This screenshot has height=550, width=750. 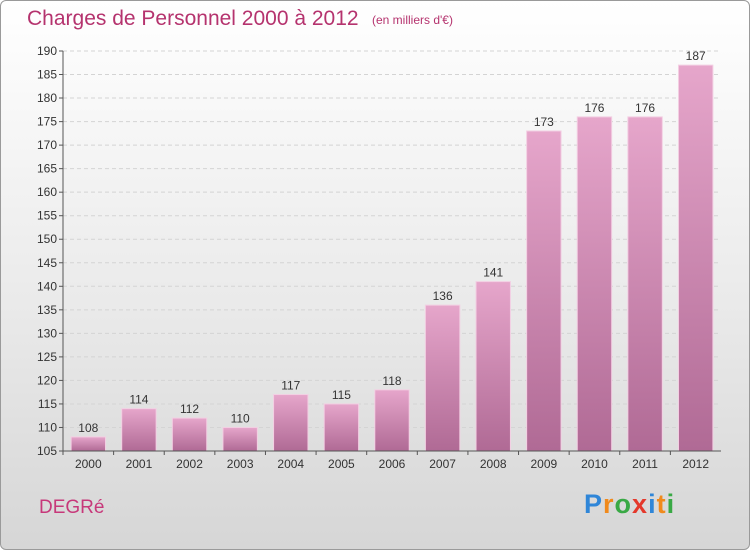 What do you see at coordinates (645, 284) in the screenshot?
I see `bar-2011` at bounding box center [645, 284].